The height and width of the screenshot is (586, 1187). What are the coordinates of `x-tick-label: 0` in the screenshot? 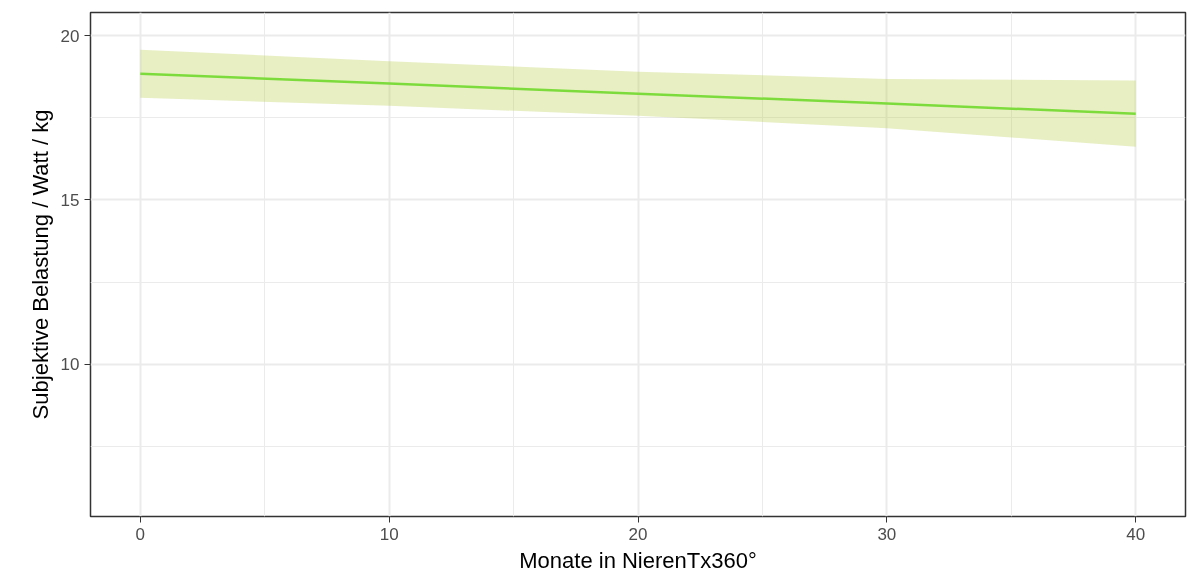 It's located at (140, 534).